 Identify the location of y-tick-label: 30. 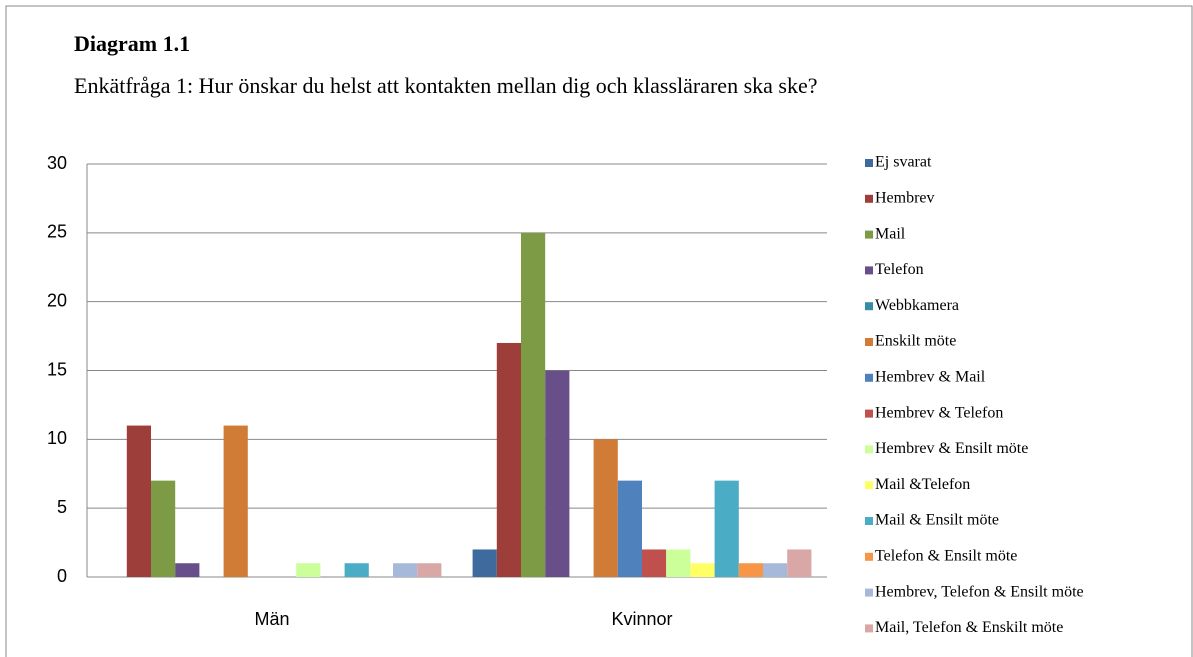
(57, 163).